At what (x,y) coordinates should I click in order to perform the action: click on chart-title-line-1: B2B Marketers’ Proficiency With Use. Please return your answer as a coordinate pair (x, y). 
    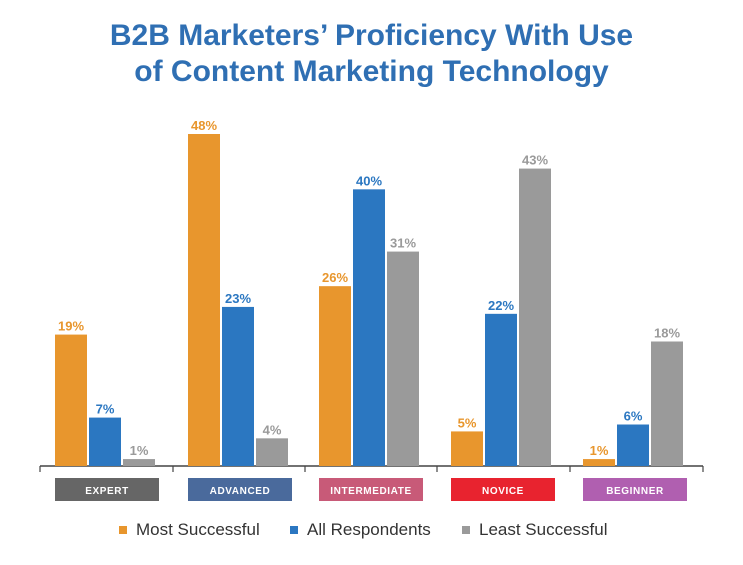
    Looking at the image, I should click on (371, 35).